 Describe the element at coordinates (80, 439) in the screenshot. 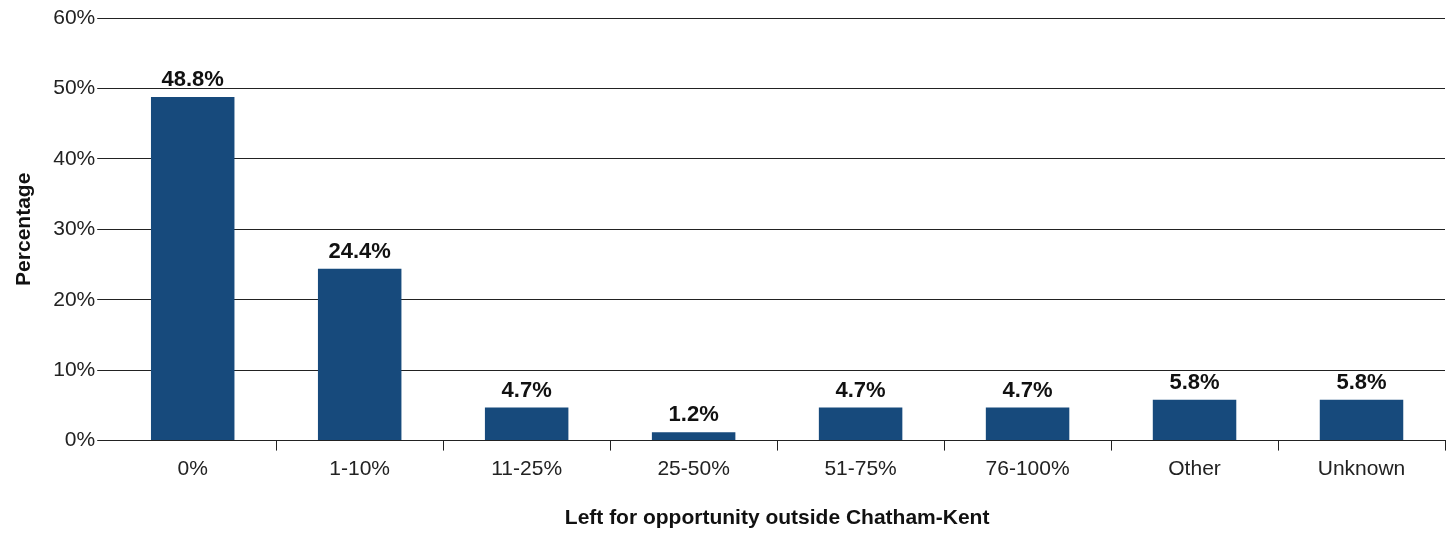

I see `y-tick-label: 0%` at that location.